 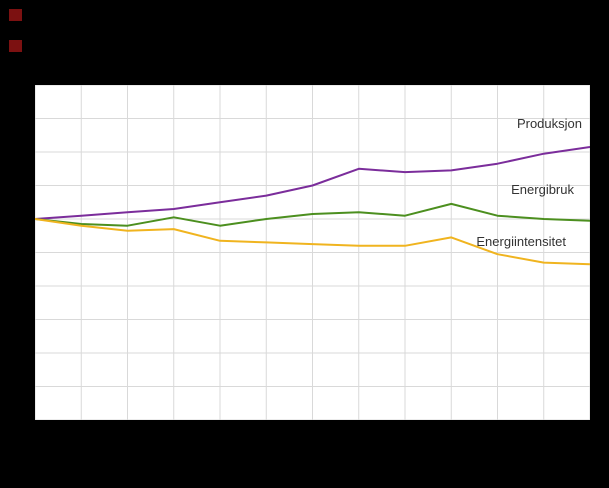 What do you see at coordinates (521, 241) in the screenshot?
I see `series-label-energiintensitet: Energiintensitet` at bounding box center [521, 241].